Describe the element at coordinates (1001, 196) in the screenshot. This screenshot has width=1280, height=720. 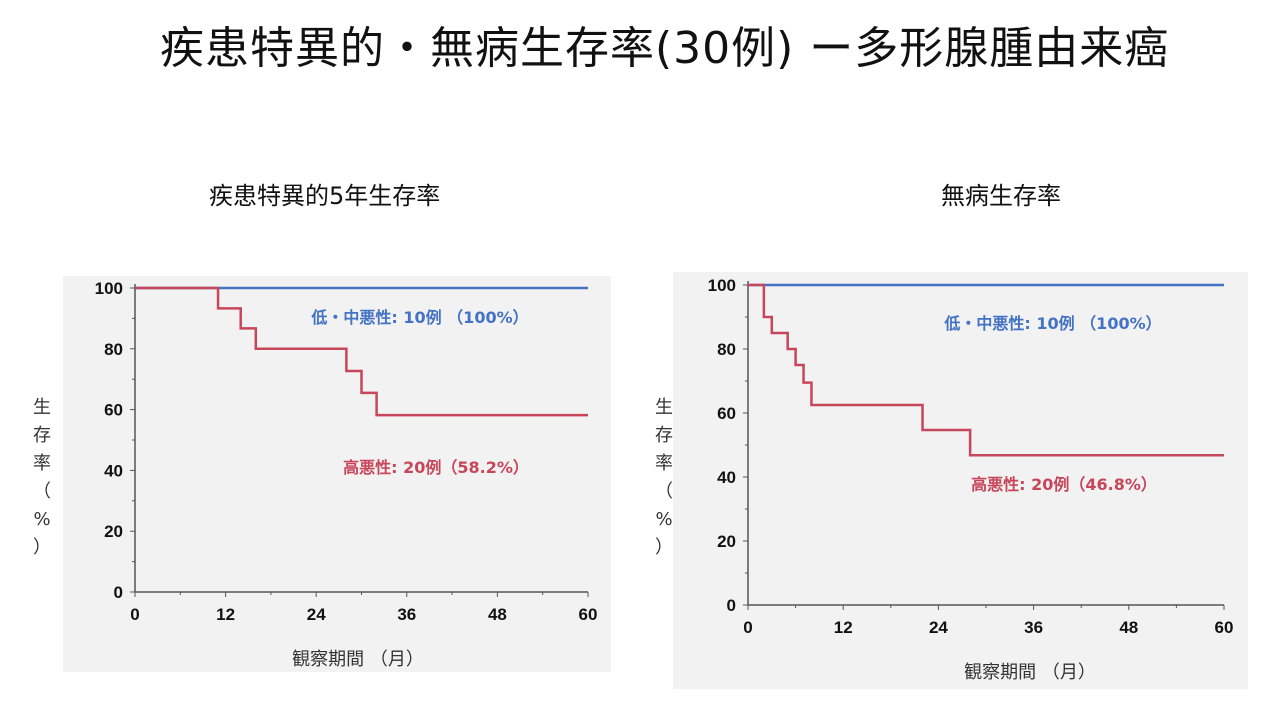
I see `chart-2-title: 無病生存率` at that location.